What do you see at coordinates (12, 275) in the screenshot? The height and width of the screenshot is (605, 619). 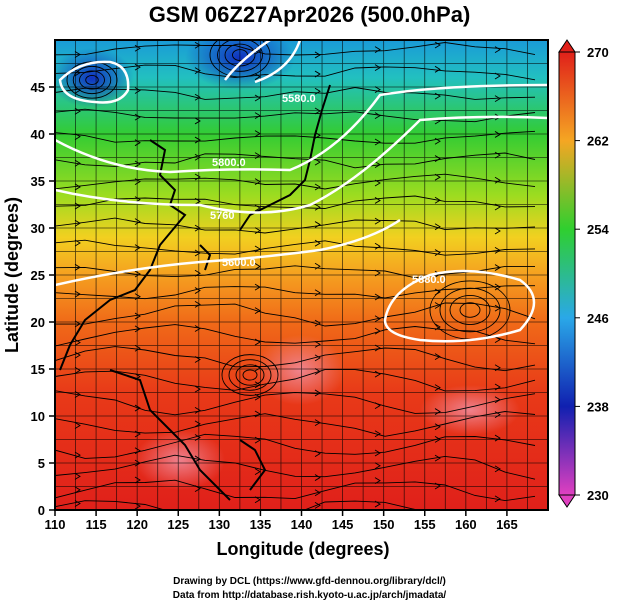 I see `y-axis-title: Latitude (degrees)` at bounding box center [12, 275].